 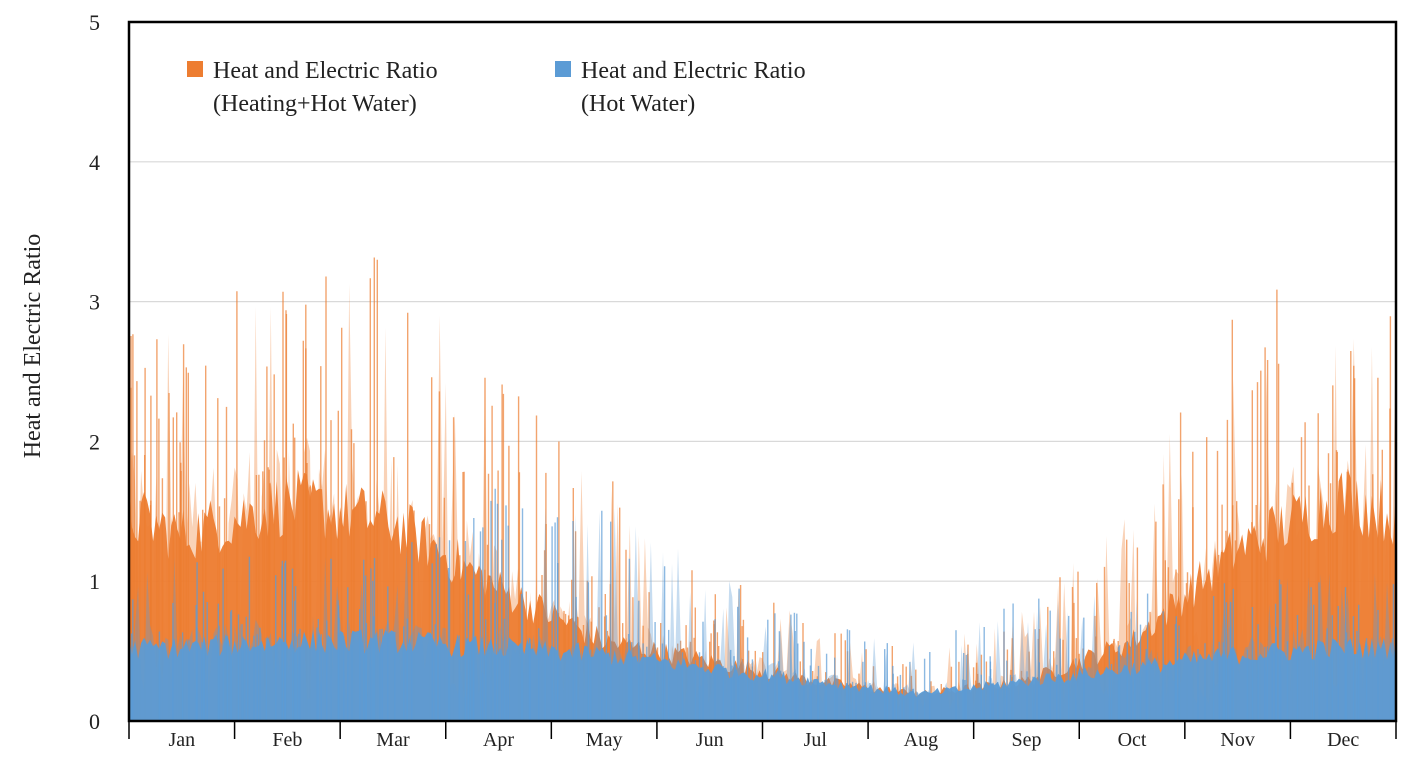 I want to click on x-tick-label: Dec, so click(x=1343, y=740).